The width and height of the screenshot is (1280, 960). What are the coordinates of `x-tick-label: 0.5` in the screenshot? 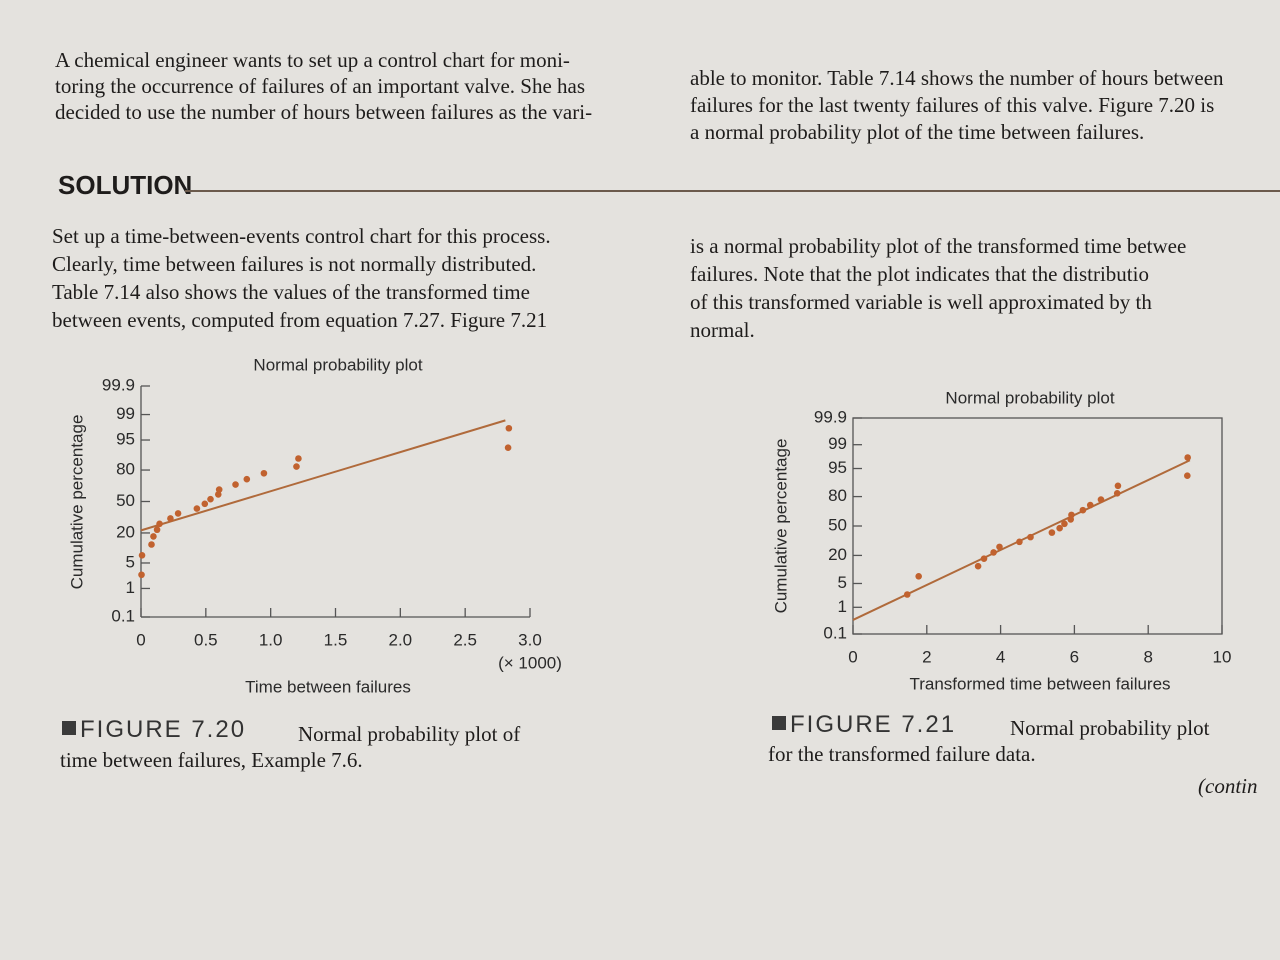 It's located at (206, 639).